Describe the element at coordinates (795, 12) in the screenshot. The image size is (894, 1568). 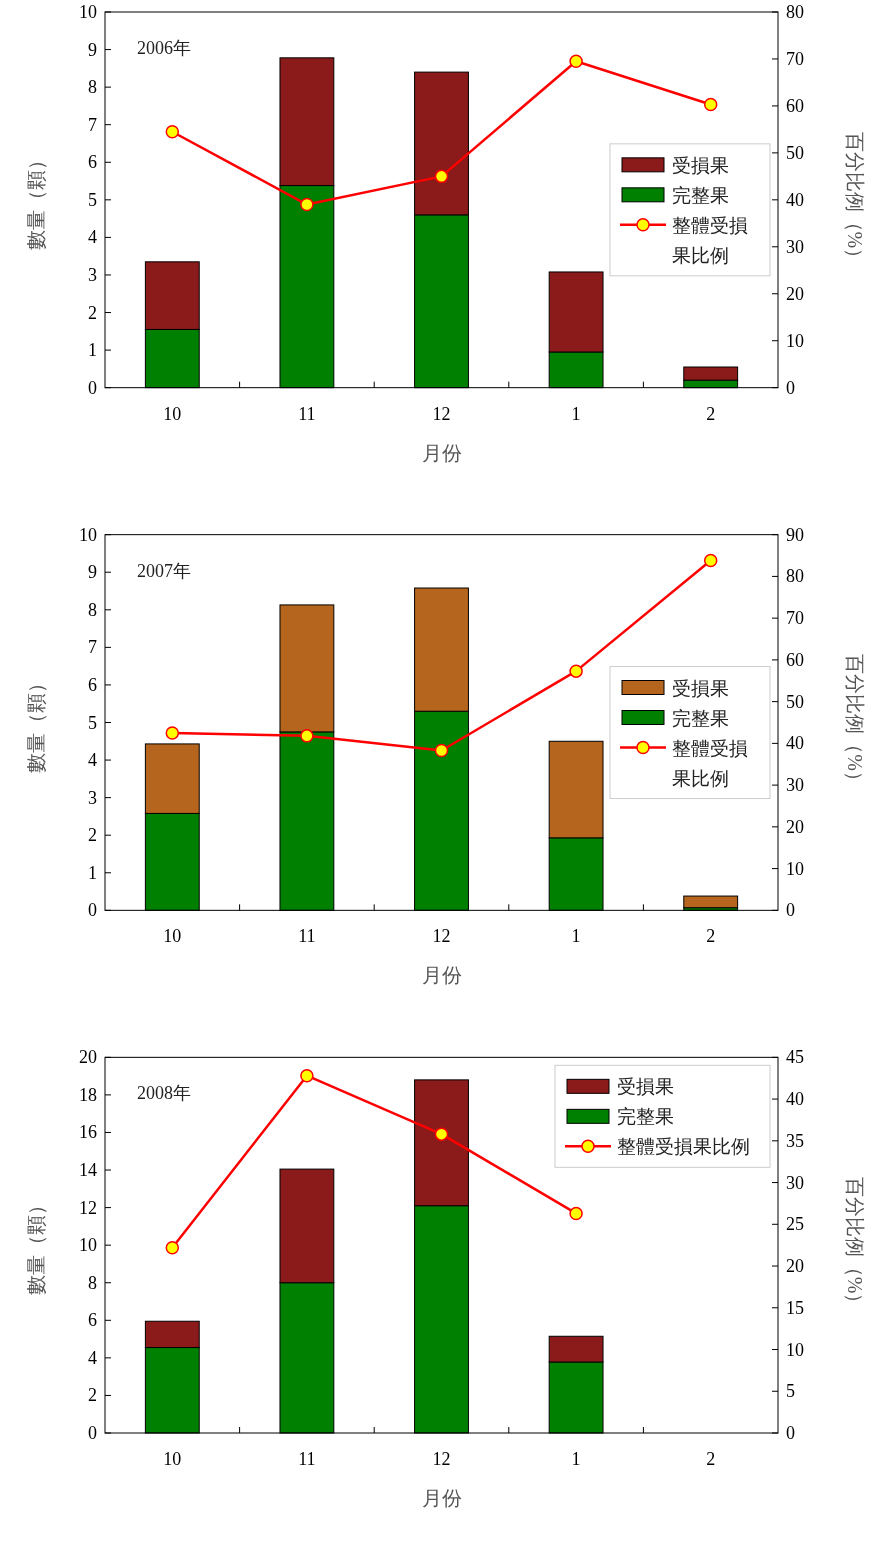
I see `y2-tick-label: 80` at that location.